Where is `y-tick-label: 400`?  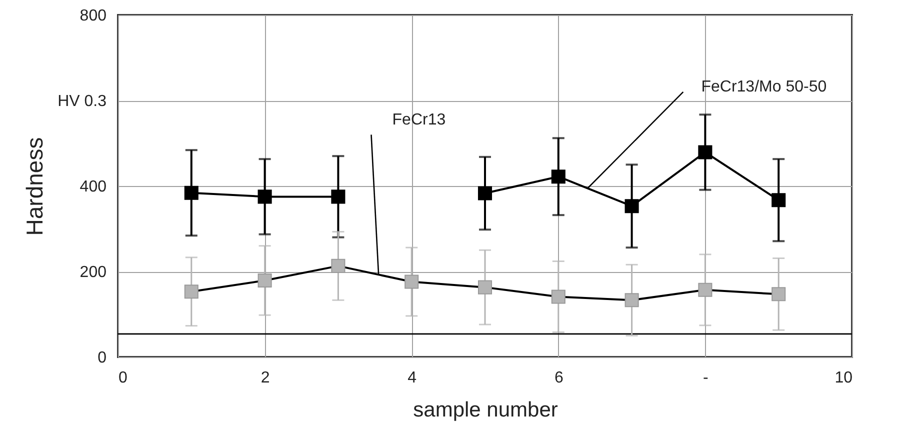 y-tick-label: 400 is located at coordinates (93, 187).